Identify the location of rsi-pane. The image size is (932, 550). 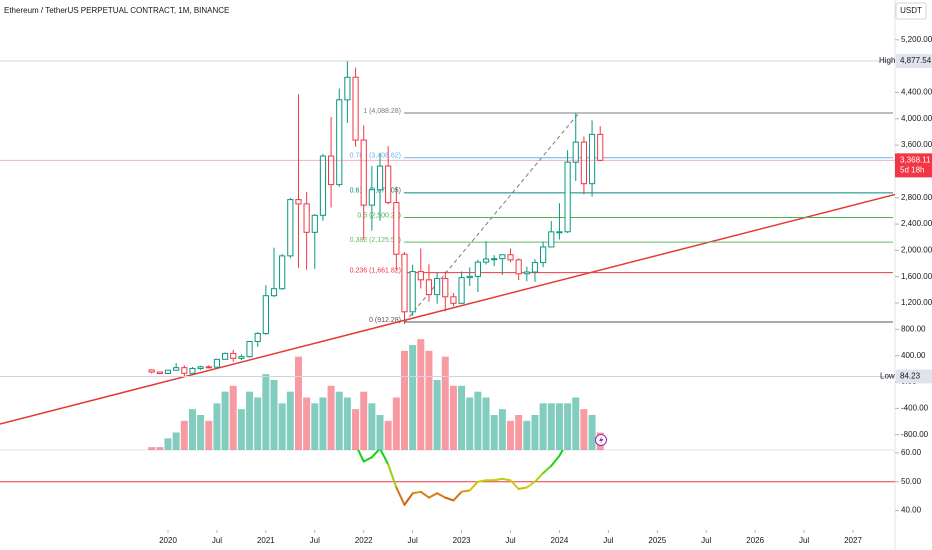
(447, 478).